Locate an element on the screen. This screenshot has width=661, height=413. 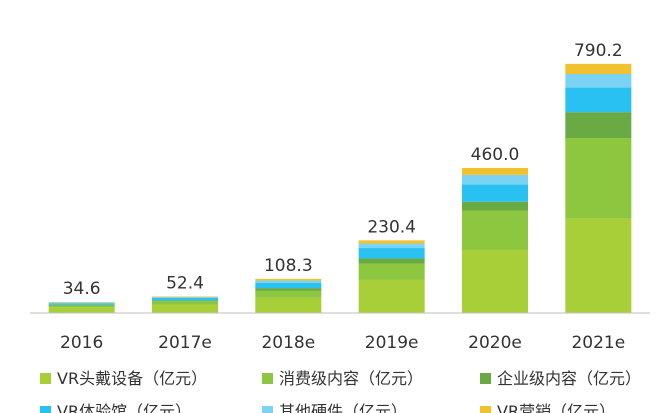
legend-item-5: 其他硬件（亿元） is located at coordinates (334, 407).